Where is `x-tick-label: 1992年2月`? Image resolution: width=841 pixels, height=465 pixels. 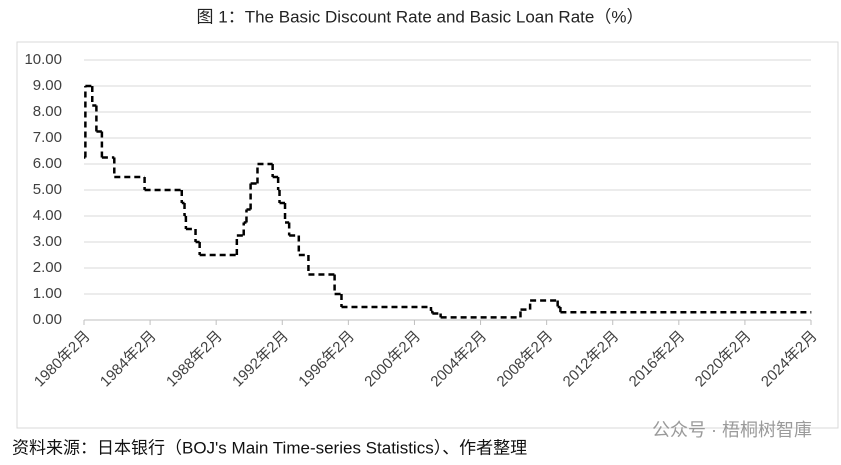 x-tick-label: 1992年2月 is located at coordinates (260, 359).